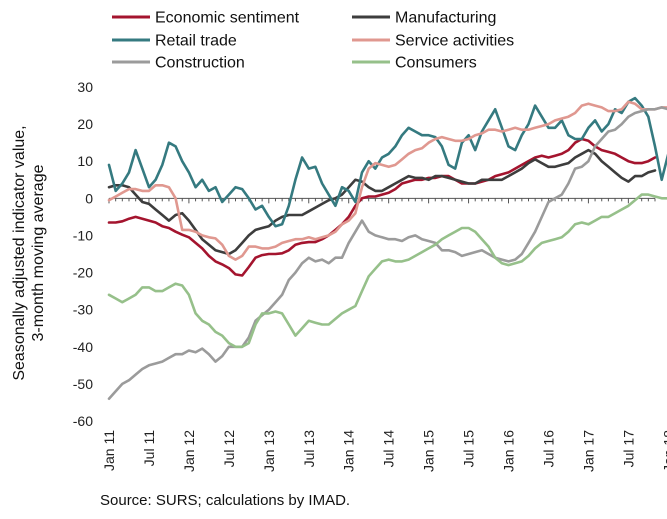 The height and width of the screenshot is (519, 667). Describe the element at coordinates (309, 449) in the screenshot. I see `x-tick-label: Jul 13` at that location.